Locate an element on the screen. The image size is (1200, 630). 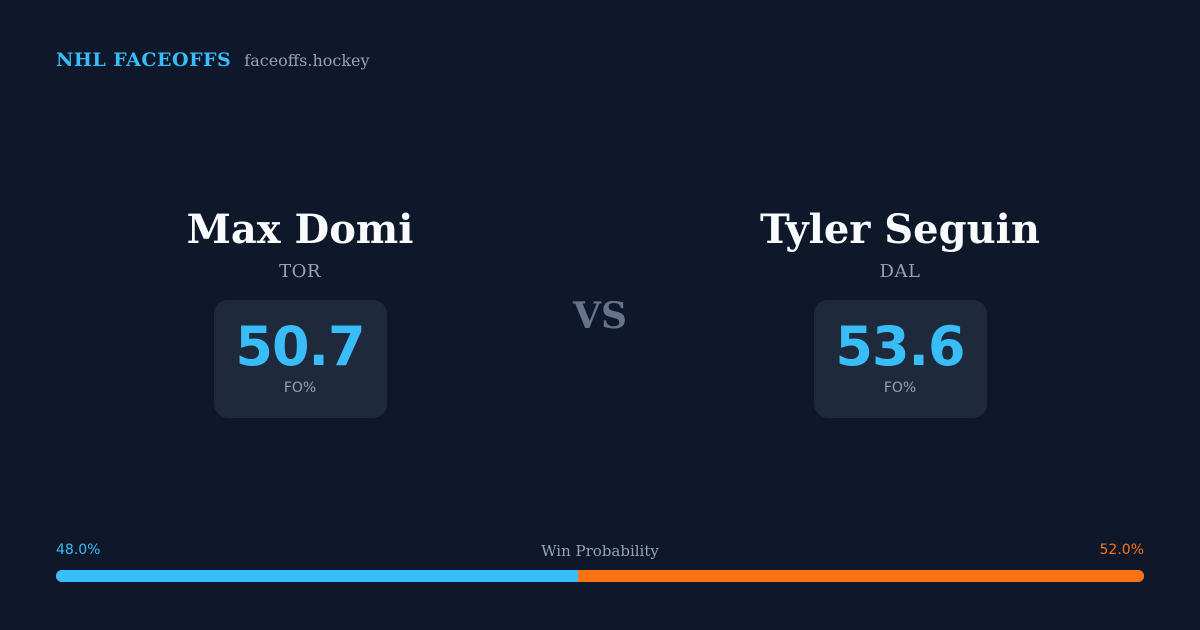
faceoff-stat-box-left: 50.7 FO% is located at coordinates (300, 359).